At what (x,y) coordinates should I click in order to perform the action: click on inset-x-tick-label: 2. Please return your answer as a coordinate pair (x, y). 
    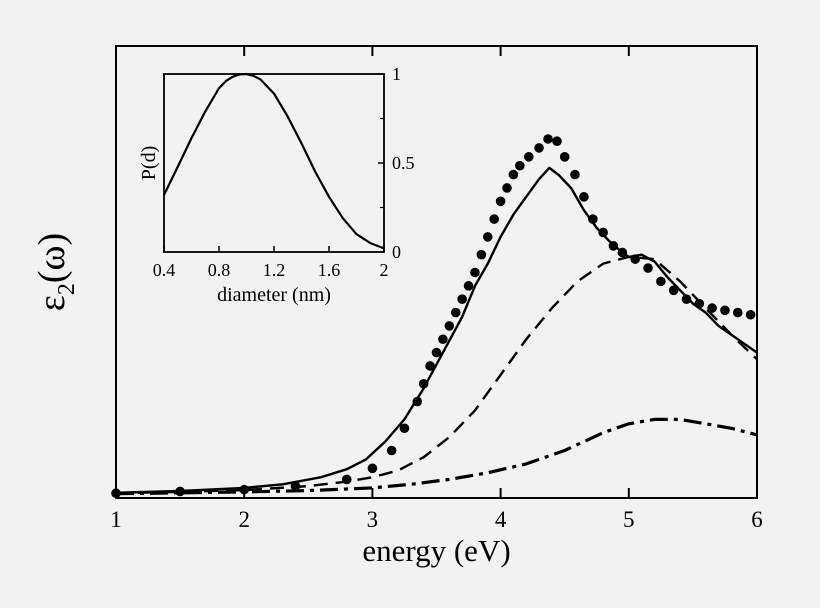
    Looking at the image, I should click on (384, 270).